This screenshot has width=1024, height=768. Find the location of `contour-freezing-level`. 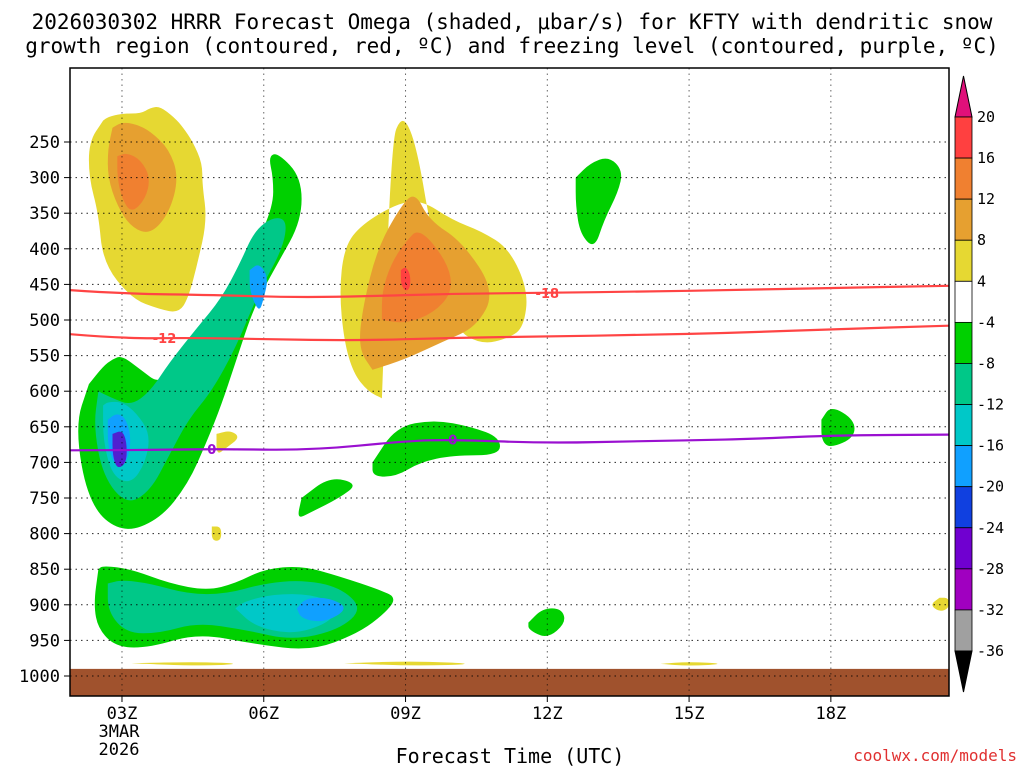

contour-freezing-level is located at coordinates (509, 442).